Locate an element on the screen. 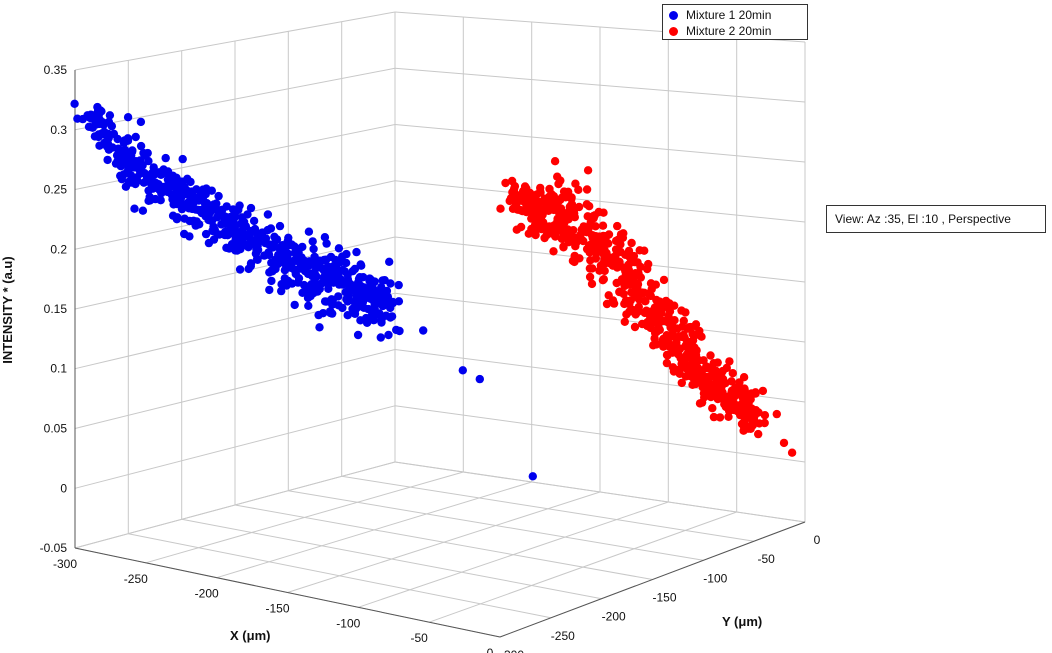 Image resolution: width=1052 pixels, height=653 pixels. y-tick-label: -300 is located at coordinates (512, 650).